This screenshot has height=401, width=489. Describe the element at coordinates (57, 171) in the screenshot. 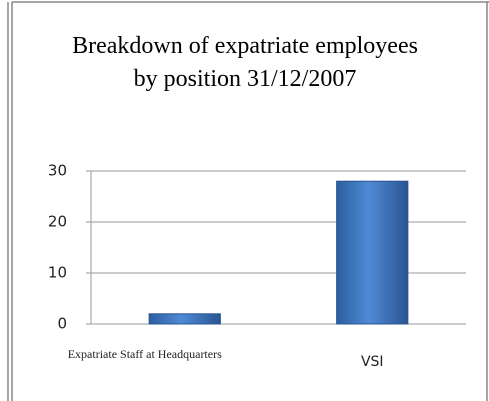

I see `y-tick-label: 30` at that location.